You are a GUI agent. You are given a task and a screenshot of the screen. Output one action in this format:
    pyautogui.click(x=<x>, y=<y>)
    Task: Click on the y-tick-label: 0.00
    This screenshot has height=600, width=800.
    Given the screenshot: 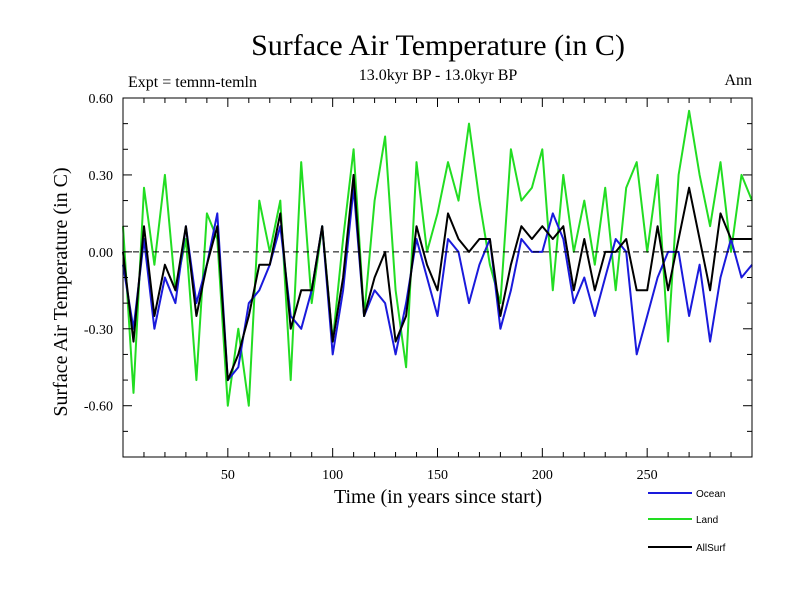 What is the action you would take?
    pyautogui.click(x=101, y=253)
    